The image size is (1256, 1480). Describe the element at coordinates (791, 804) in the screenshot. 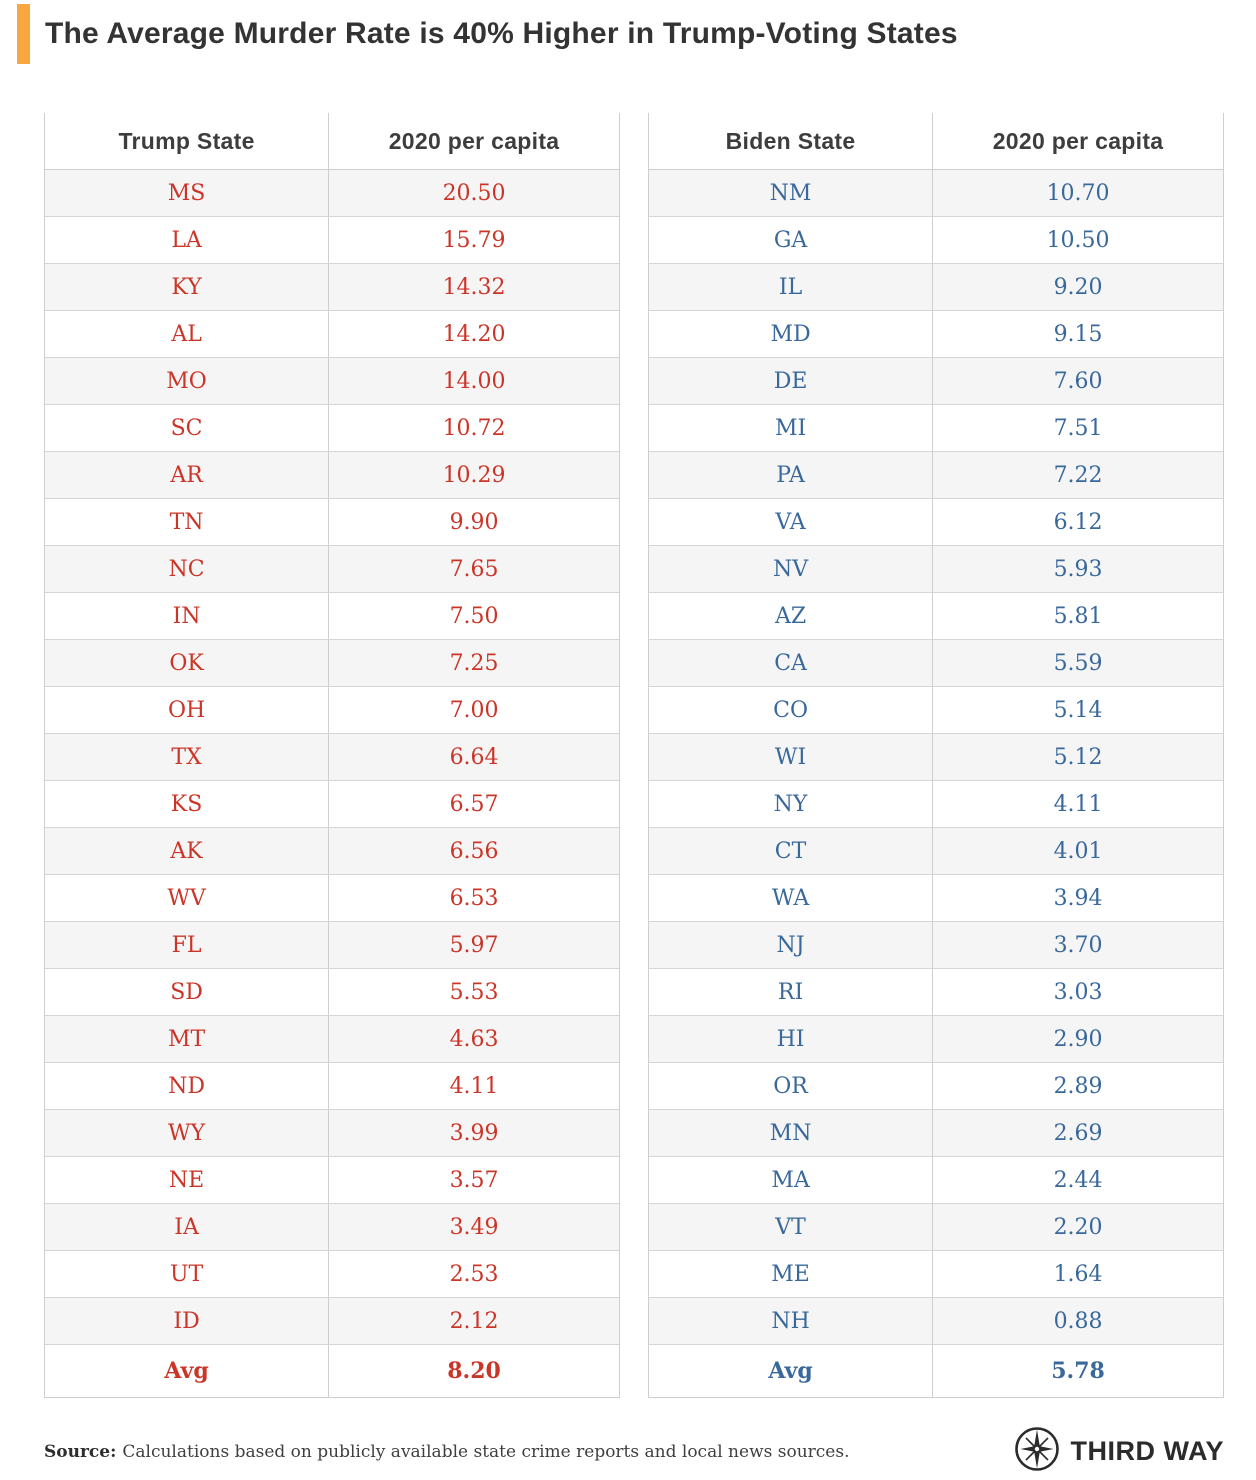

I see `state-cell: NY` at that location.